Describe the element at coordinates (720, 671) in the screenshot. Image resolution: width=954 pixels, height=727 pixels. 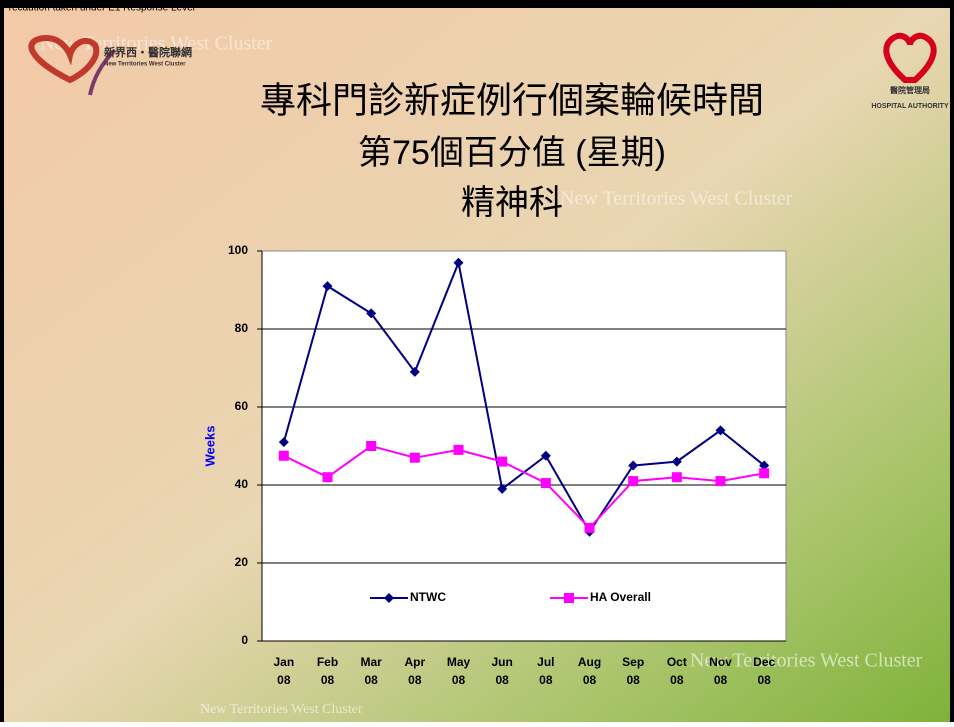
I see `x-tick-label: Nov 08` at that location.